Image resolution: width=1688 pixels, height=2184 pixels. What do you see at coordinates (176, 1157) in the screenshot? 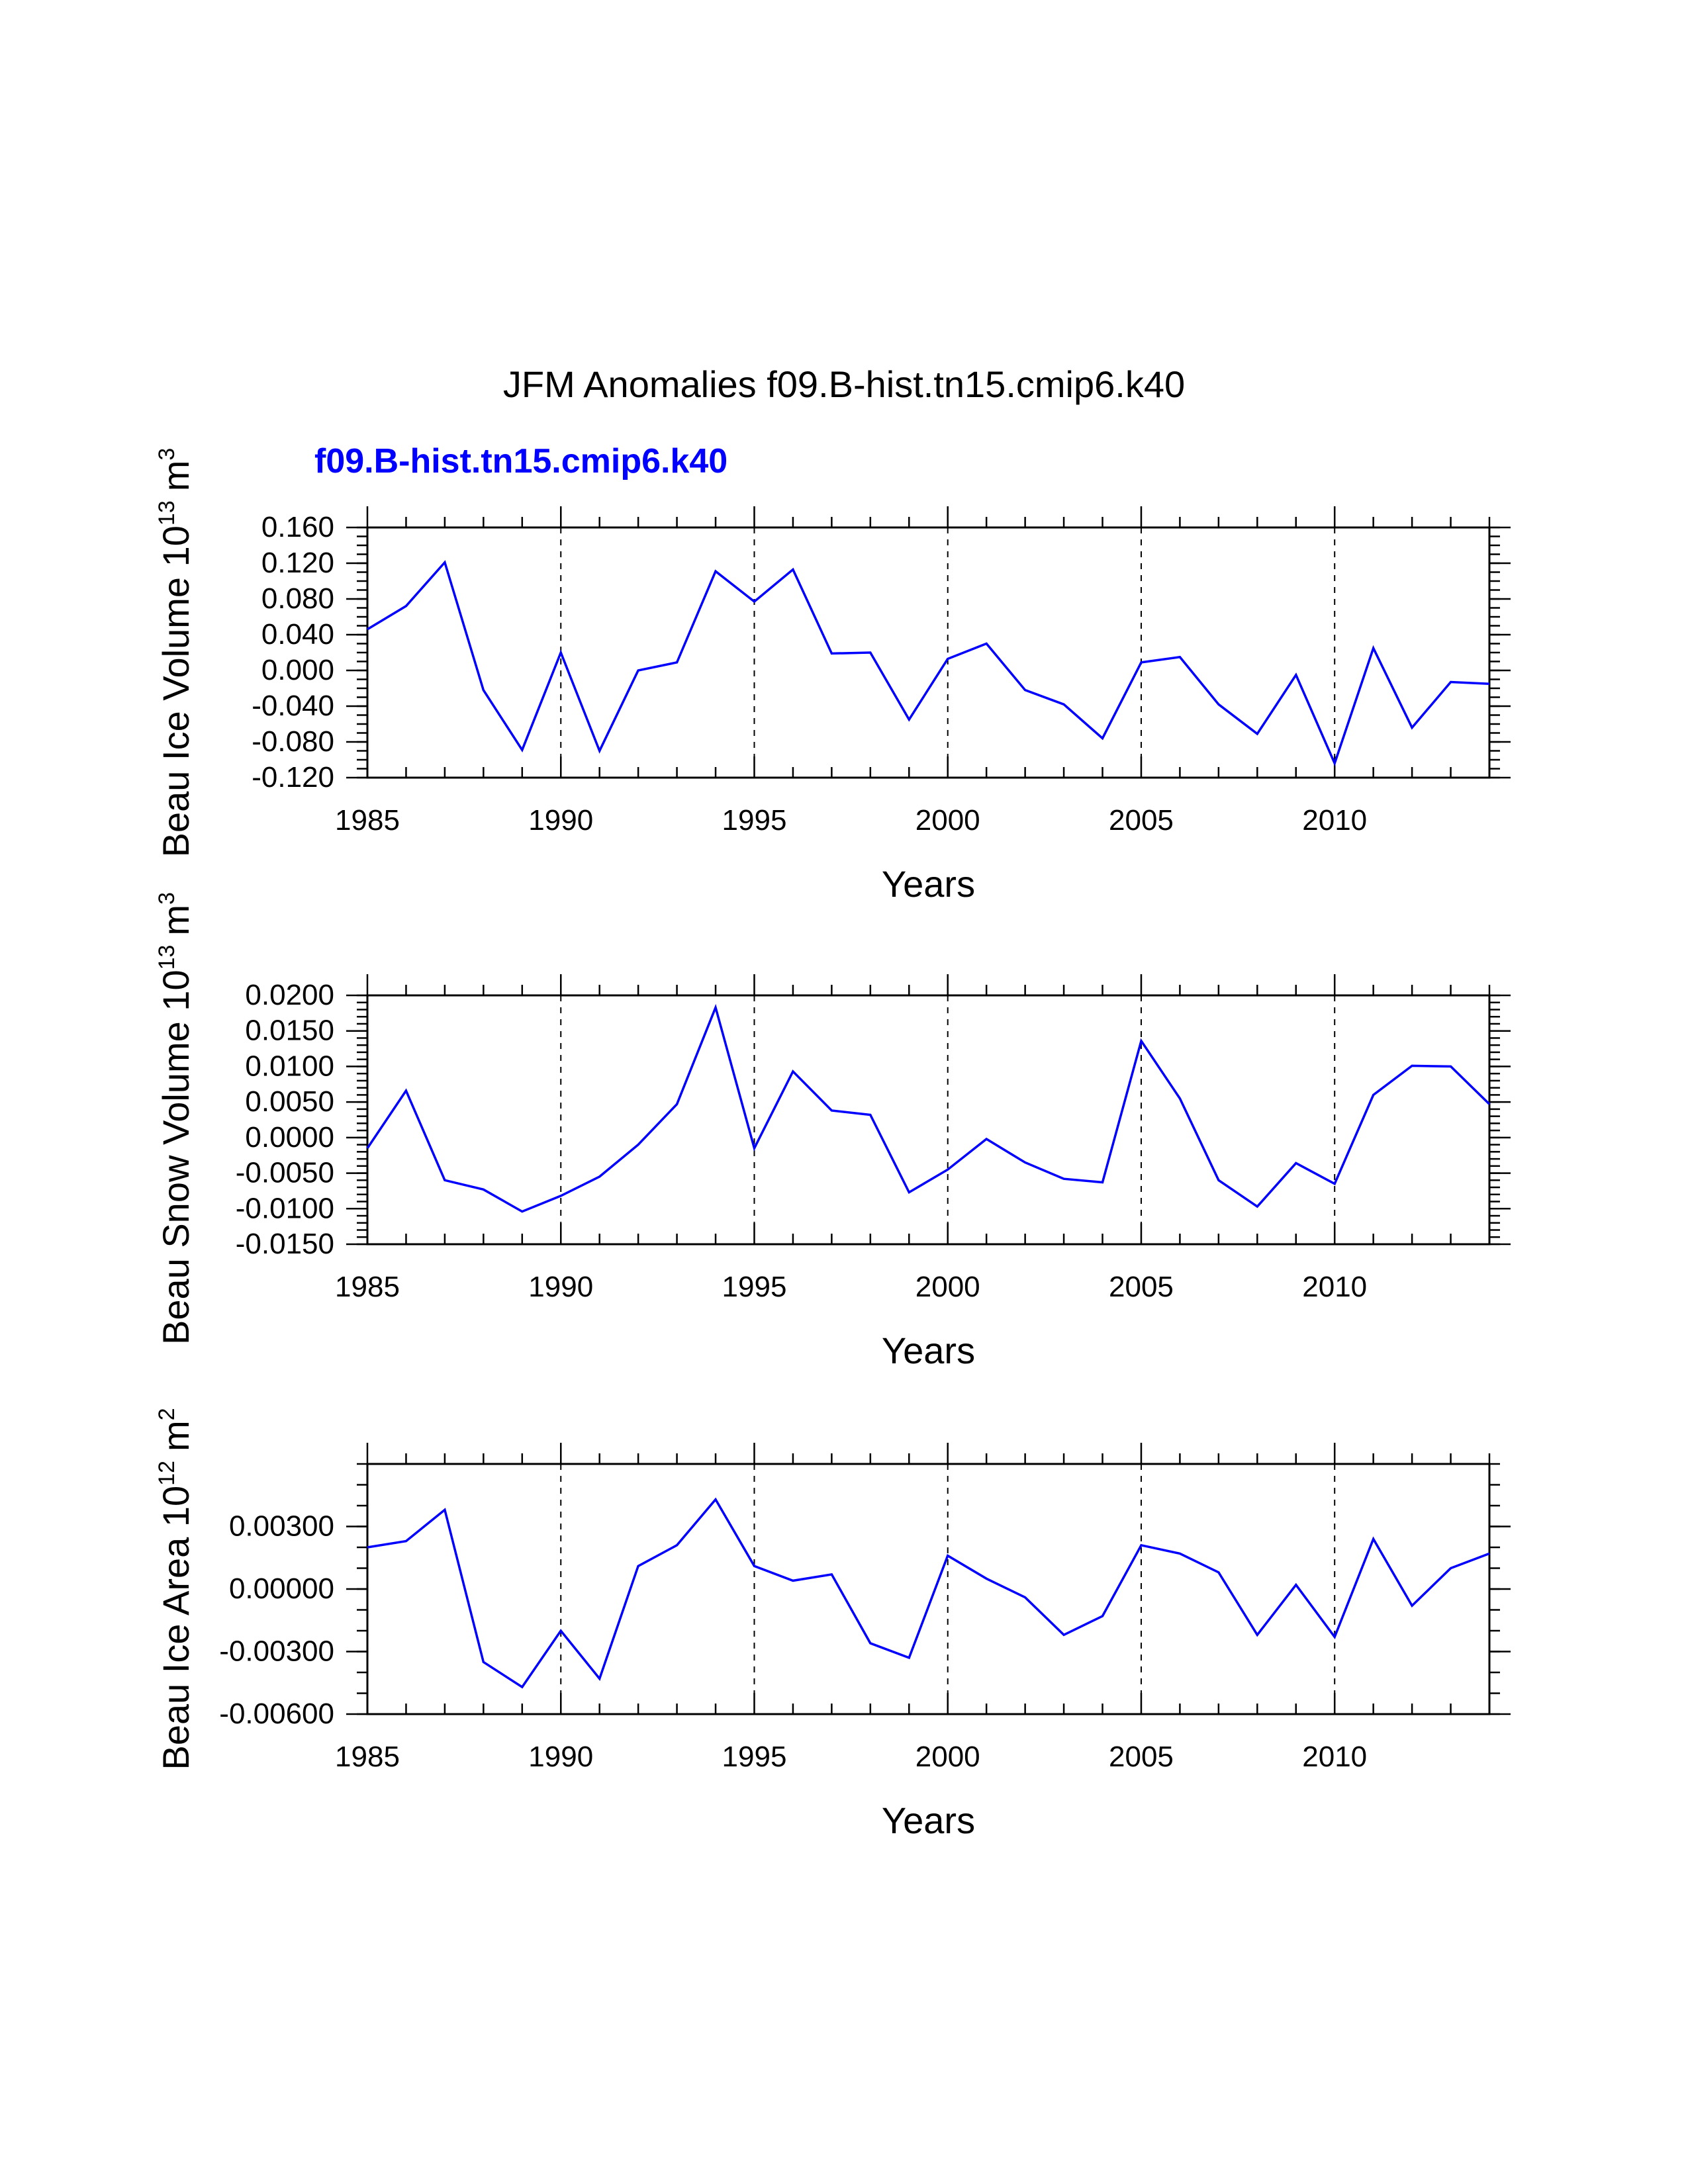
I see `y-axis-title-main: Beau Snow Volume 10` at bounding box center [176, 1157].